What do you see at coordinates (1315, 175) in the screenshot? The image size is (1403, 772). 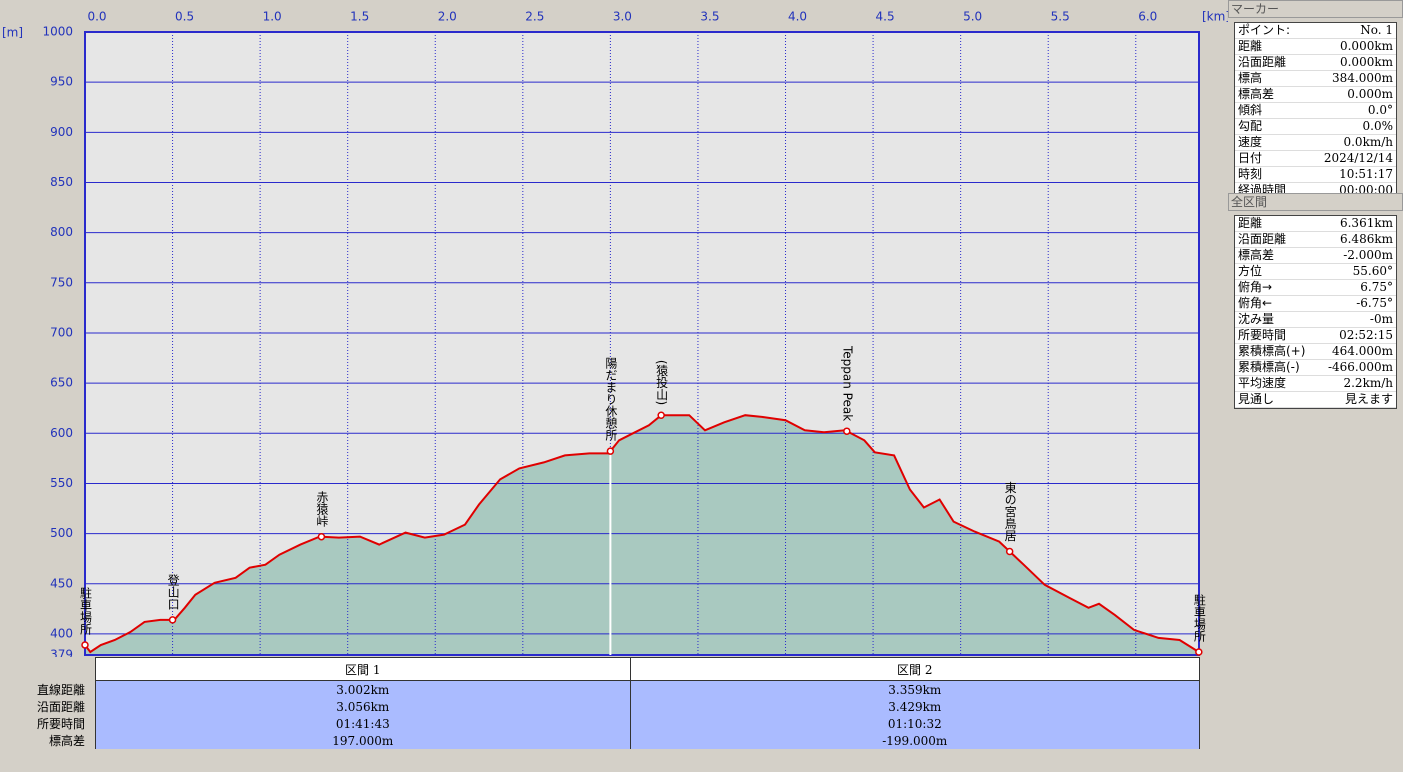 I see `panel-row: 時刻 10:51:17` at bounding box center [1315, 175].